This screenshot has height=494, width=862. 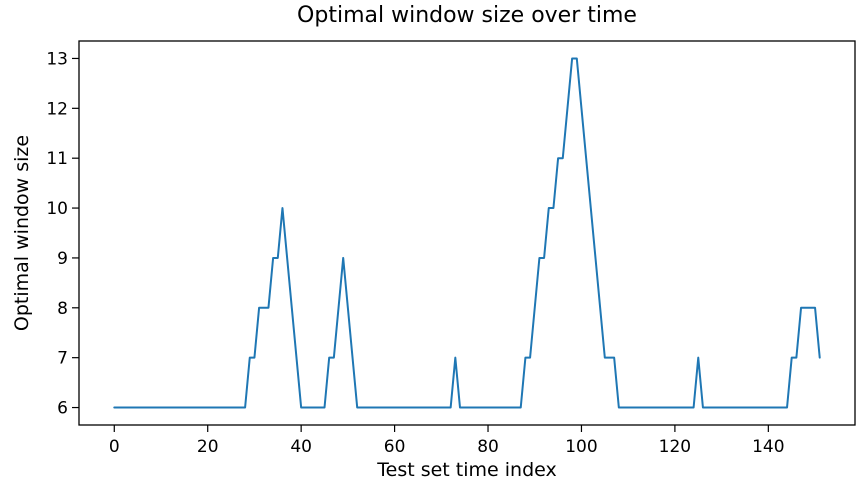 What do you see at coordinates (57, 159) in the screenshot?
I see `y-tick-label: 11` at bounding box center [57, 159].